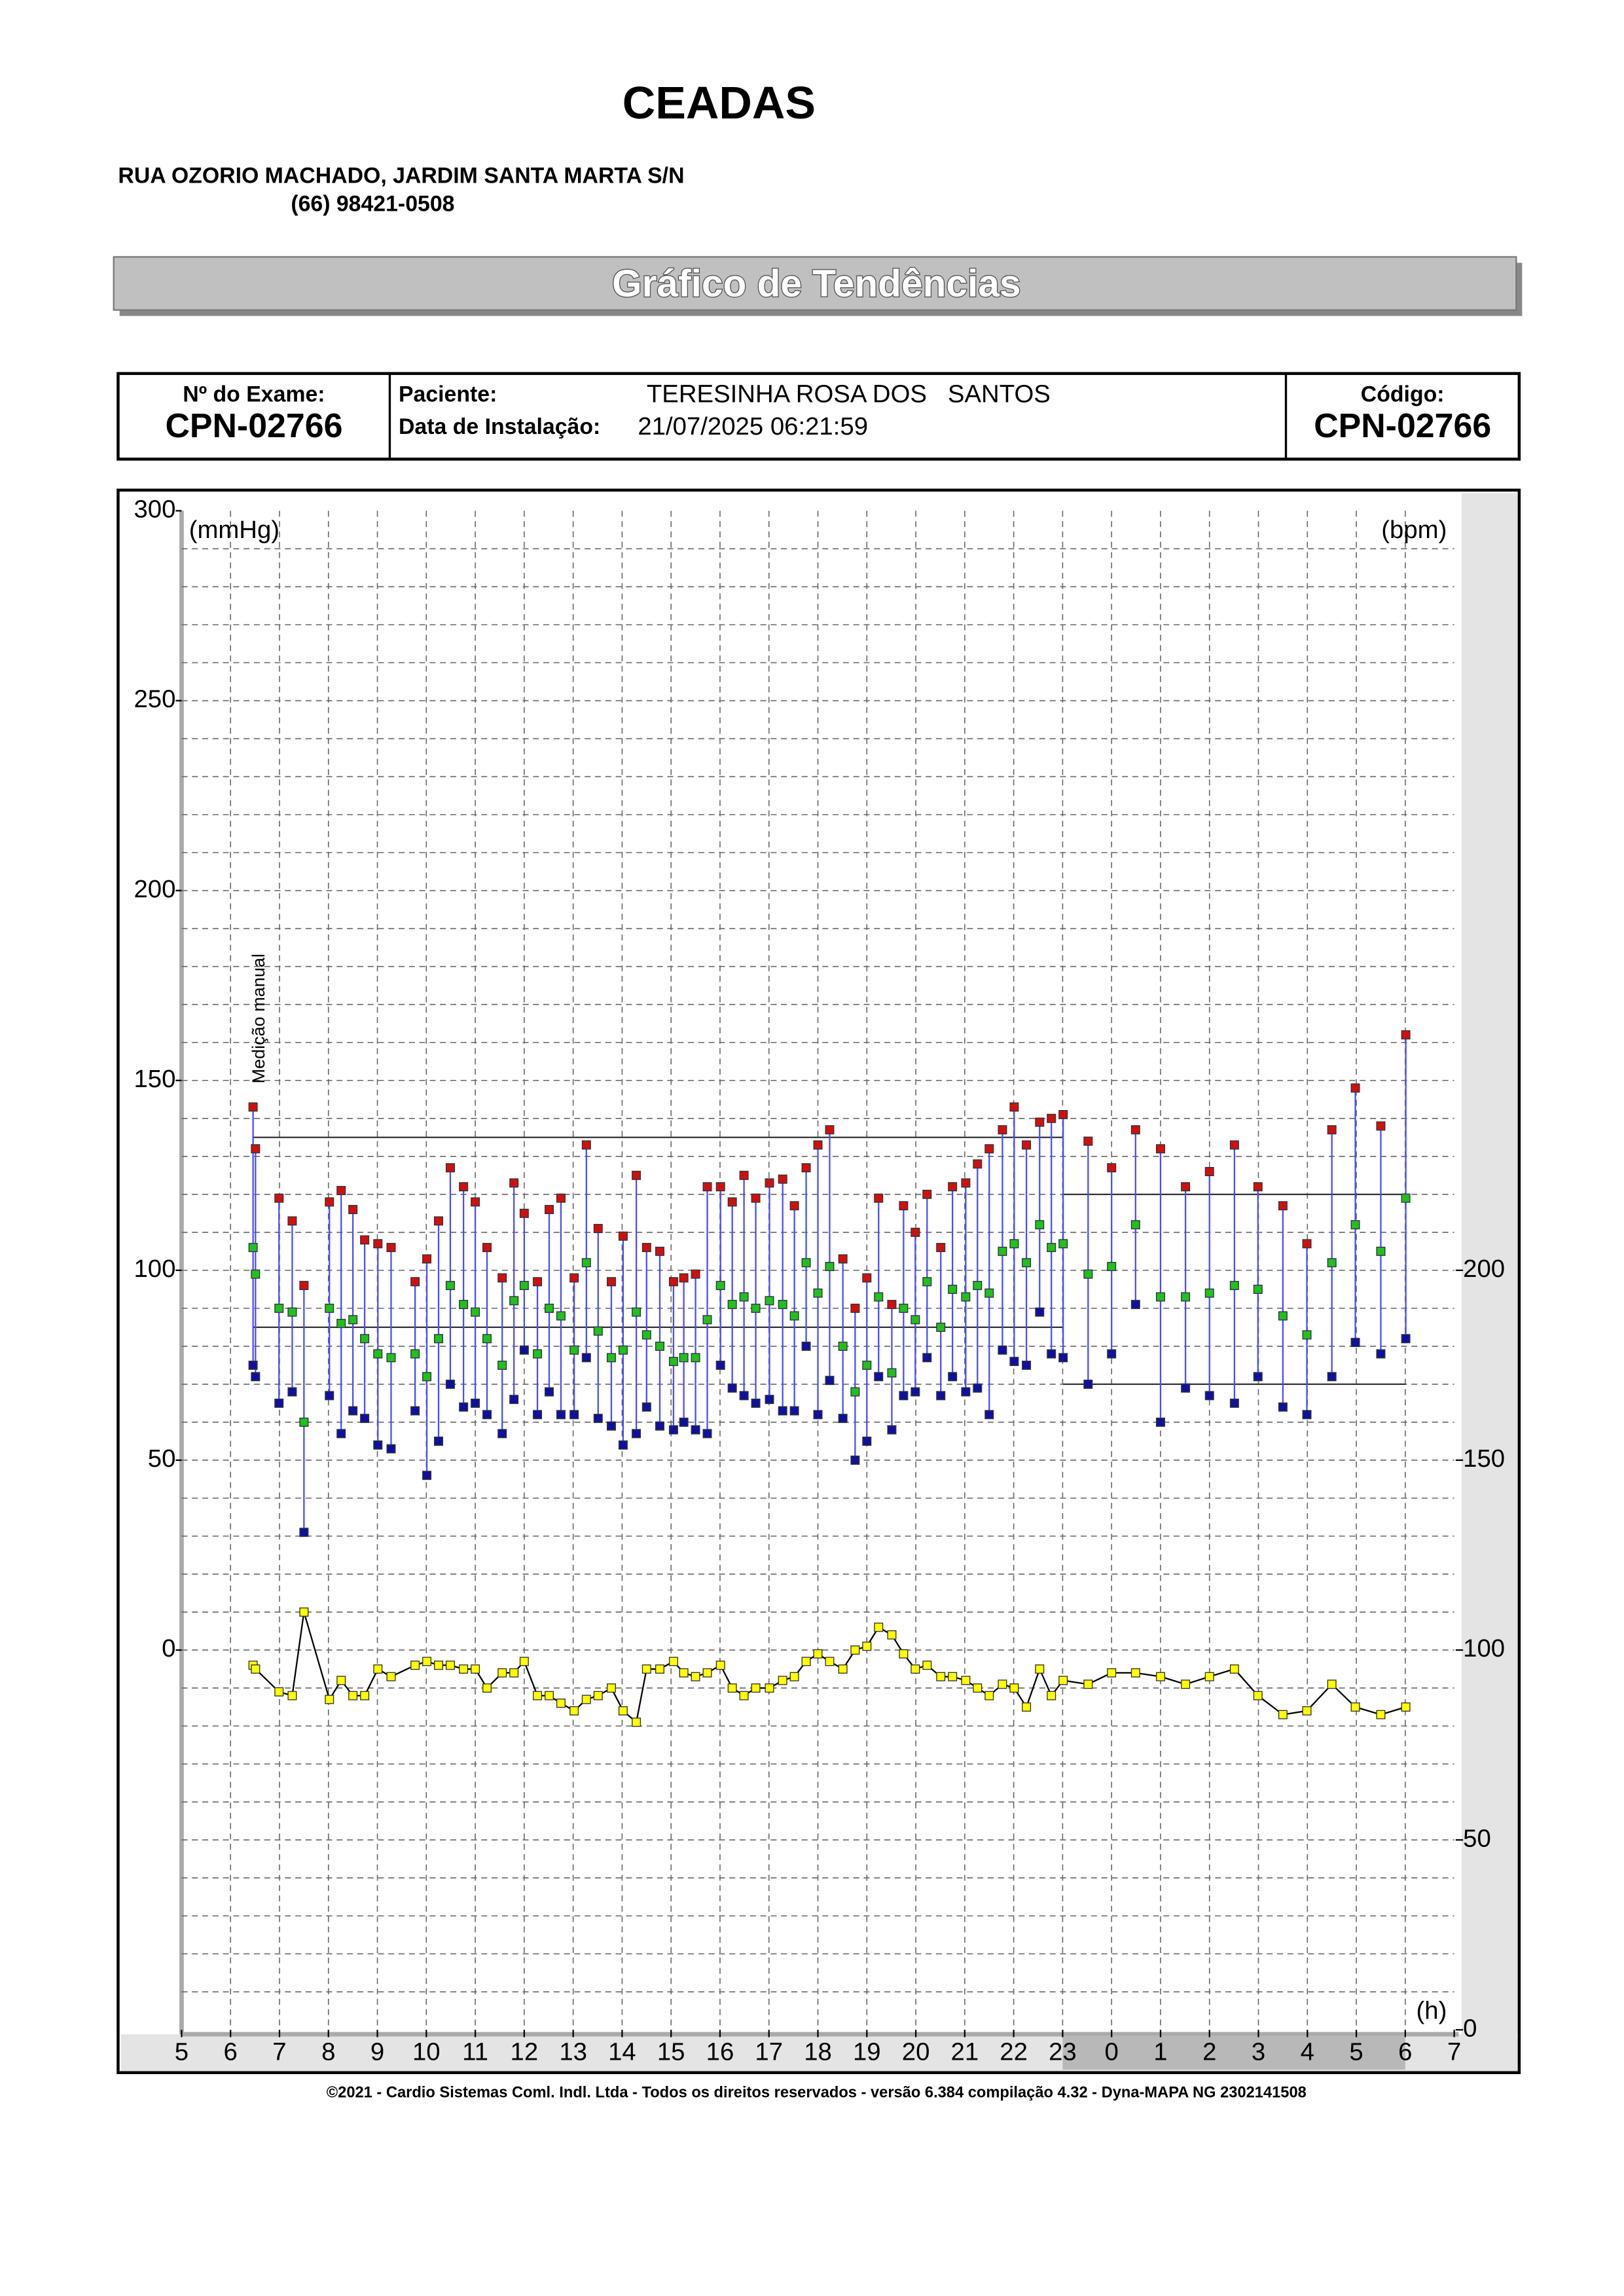  What do you see at coordinates (234, 530) in the screenshot?
I see `y-axis-label: (mmHg)` at bounding box center [234, 530].